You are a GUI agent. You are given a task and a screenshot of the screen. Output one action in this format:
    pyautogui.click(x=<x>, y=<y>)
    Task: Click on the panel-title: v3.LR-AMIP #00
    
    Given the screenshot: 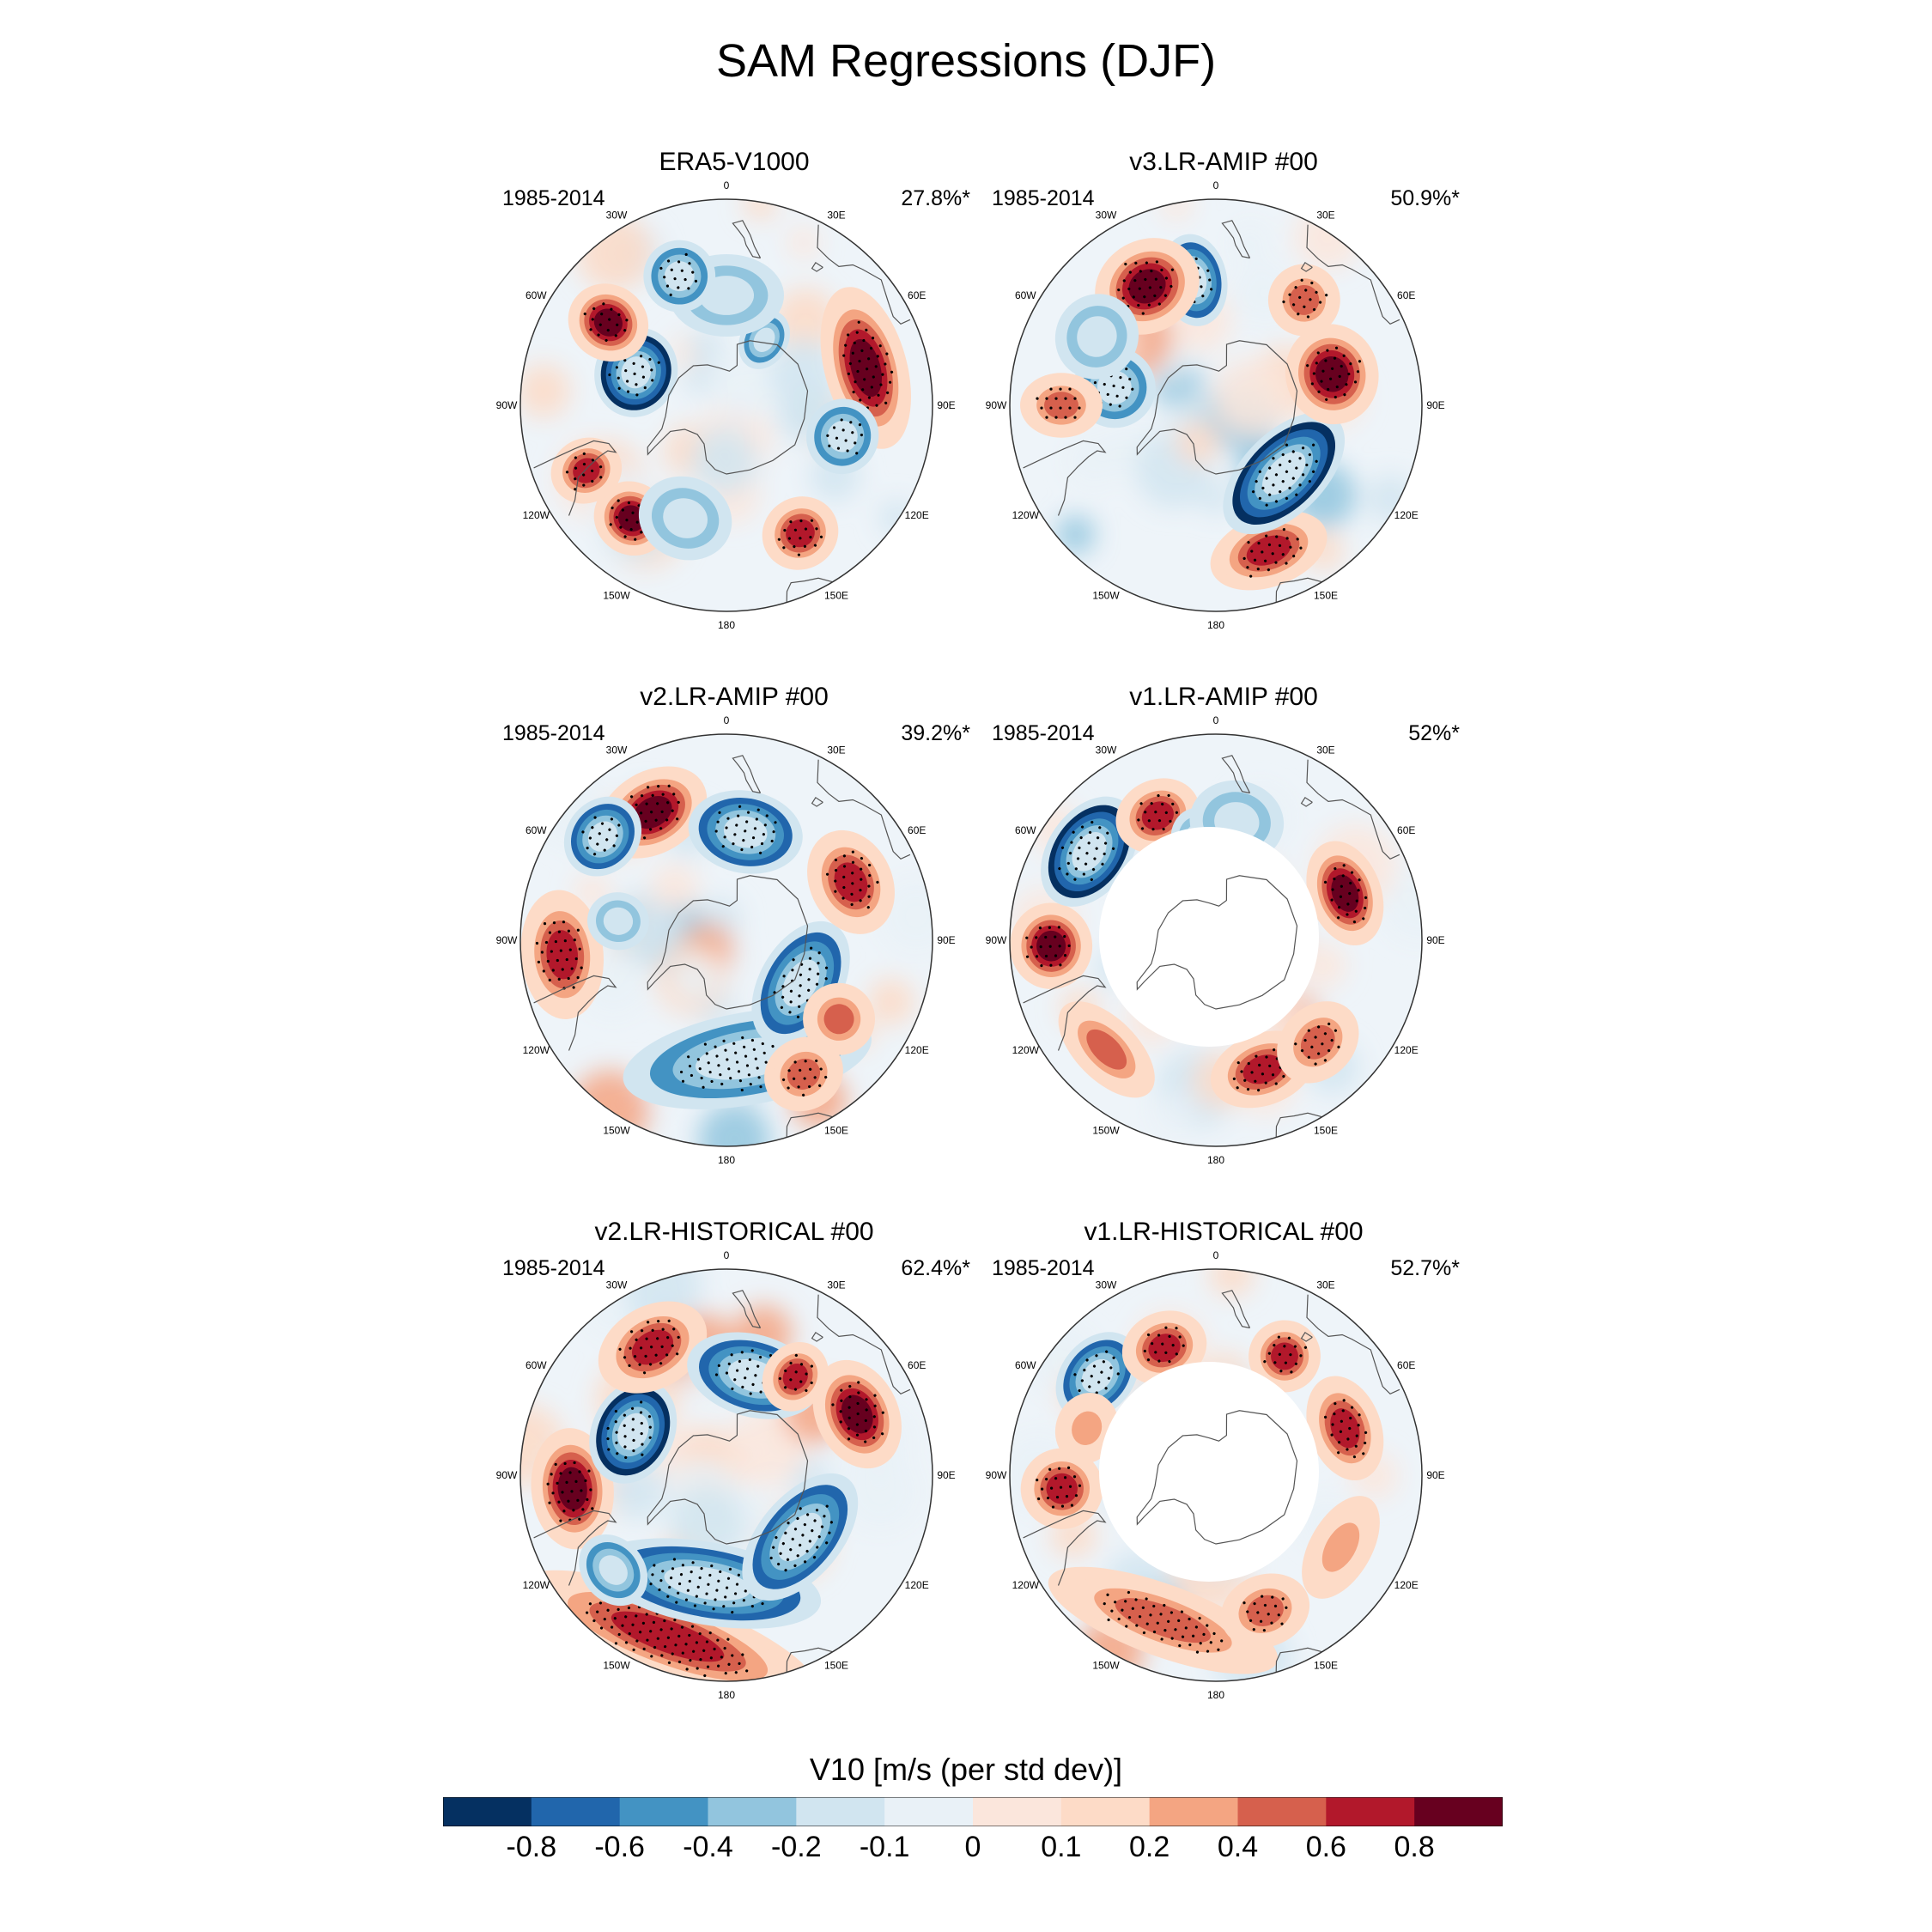 What is the action you would take?
    pyautogui.click(x=1224, y=162)
    